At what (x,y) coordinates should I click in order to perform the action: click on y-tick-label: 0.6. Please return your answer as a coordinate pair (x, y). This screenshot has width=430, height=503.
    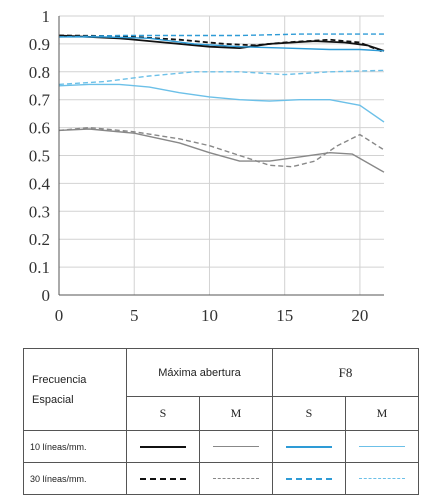
    Looking at the image, I should click on (39, 128).